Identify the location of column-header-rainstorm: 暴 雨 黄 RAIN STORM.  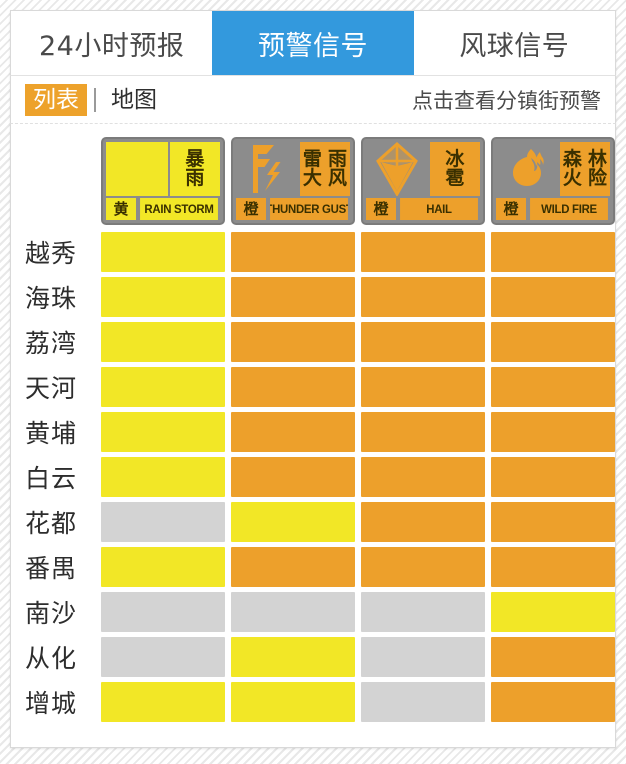
(163, 181).